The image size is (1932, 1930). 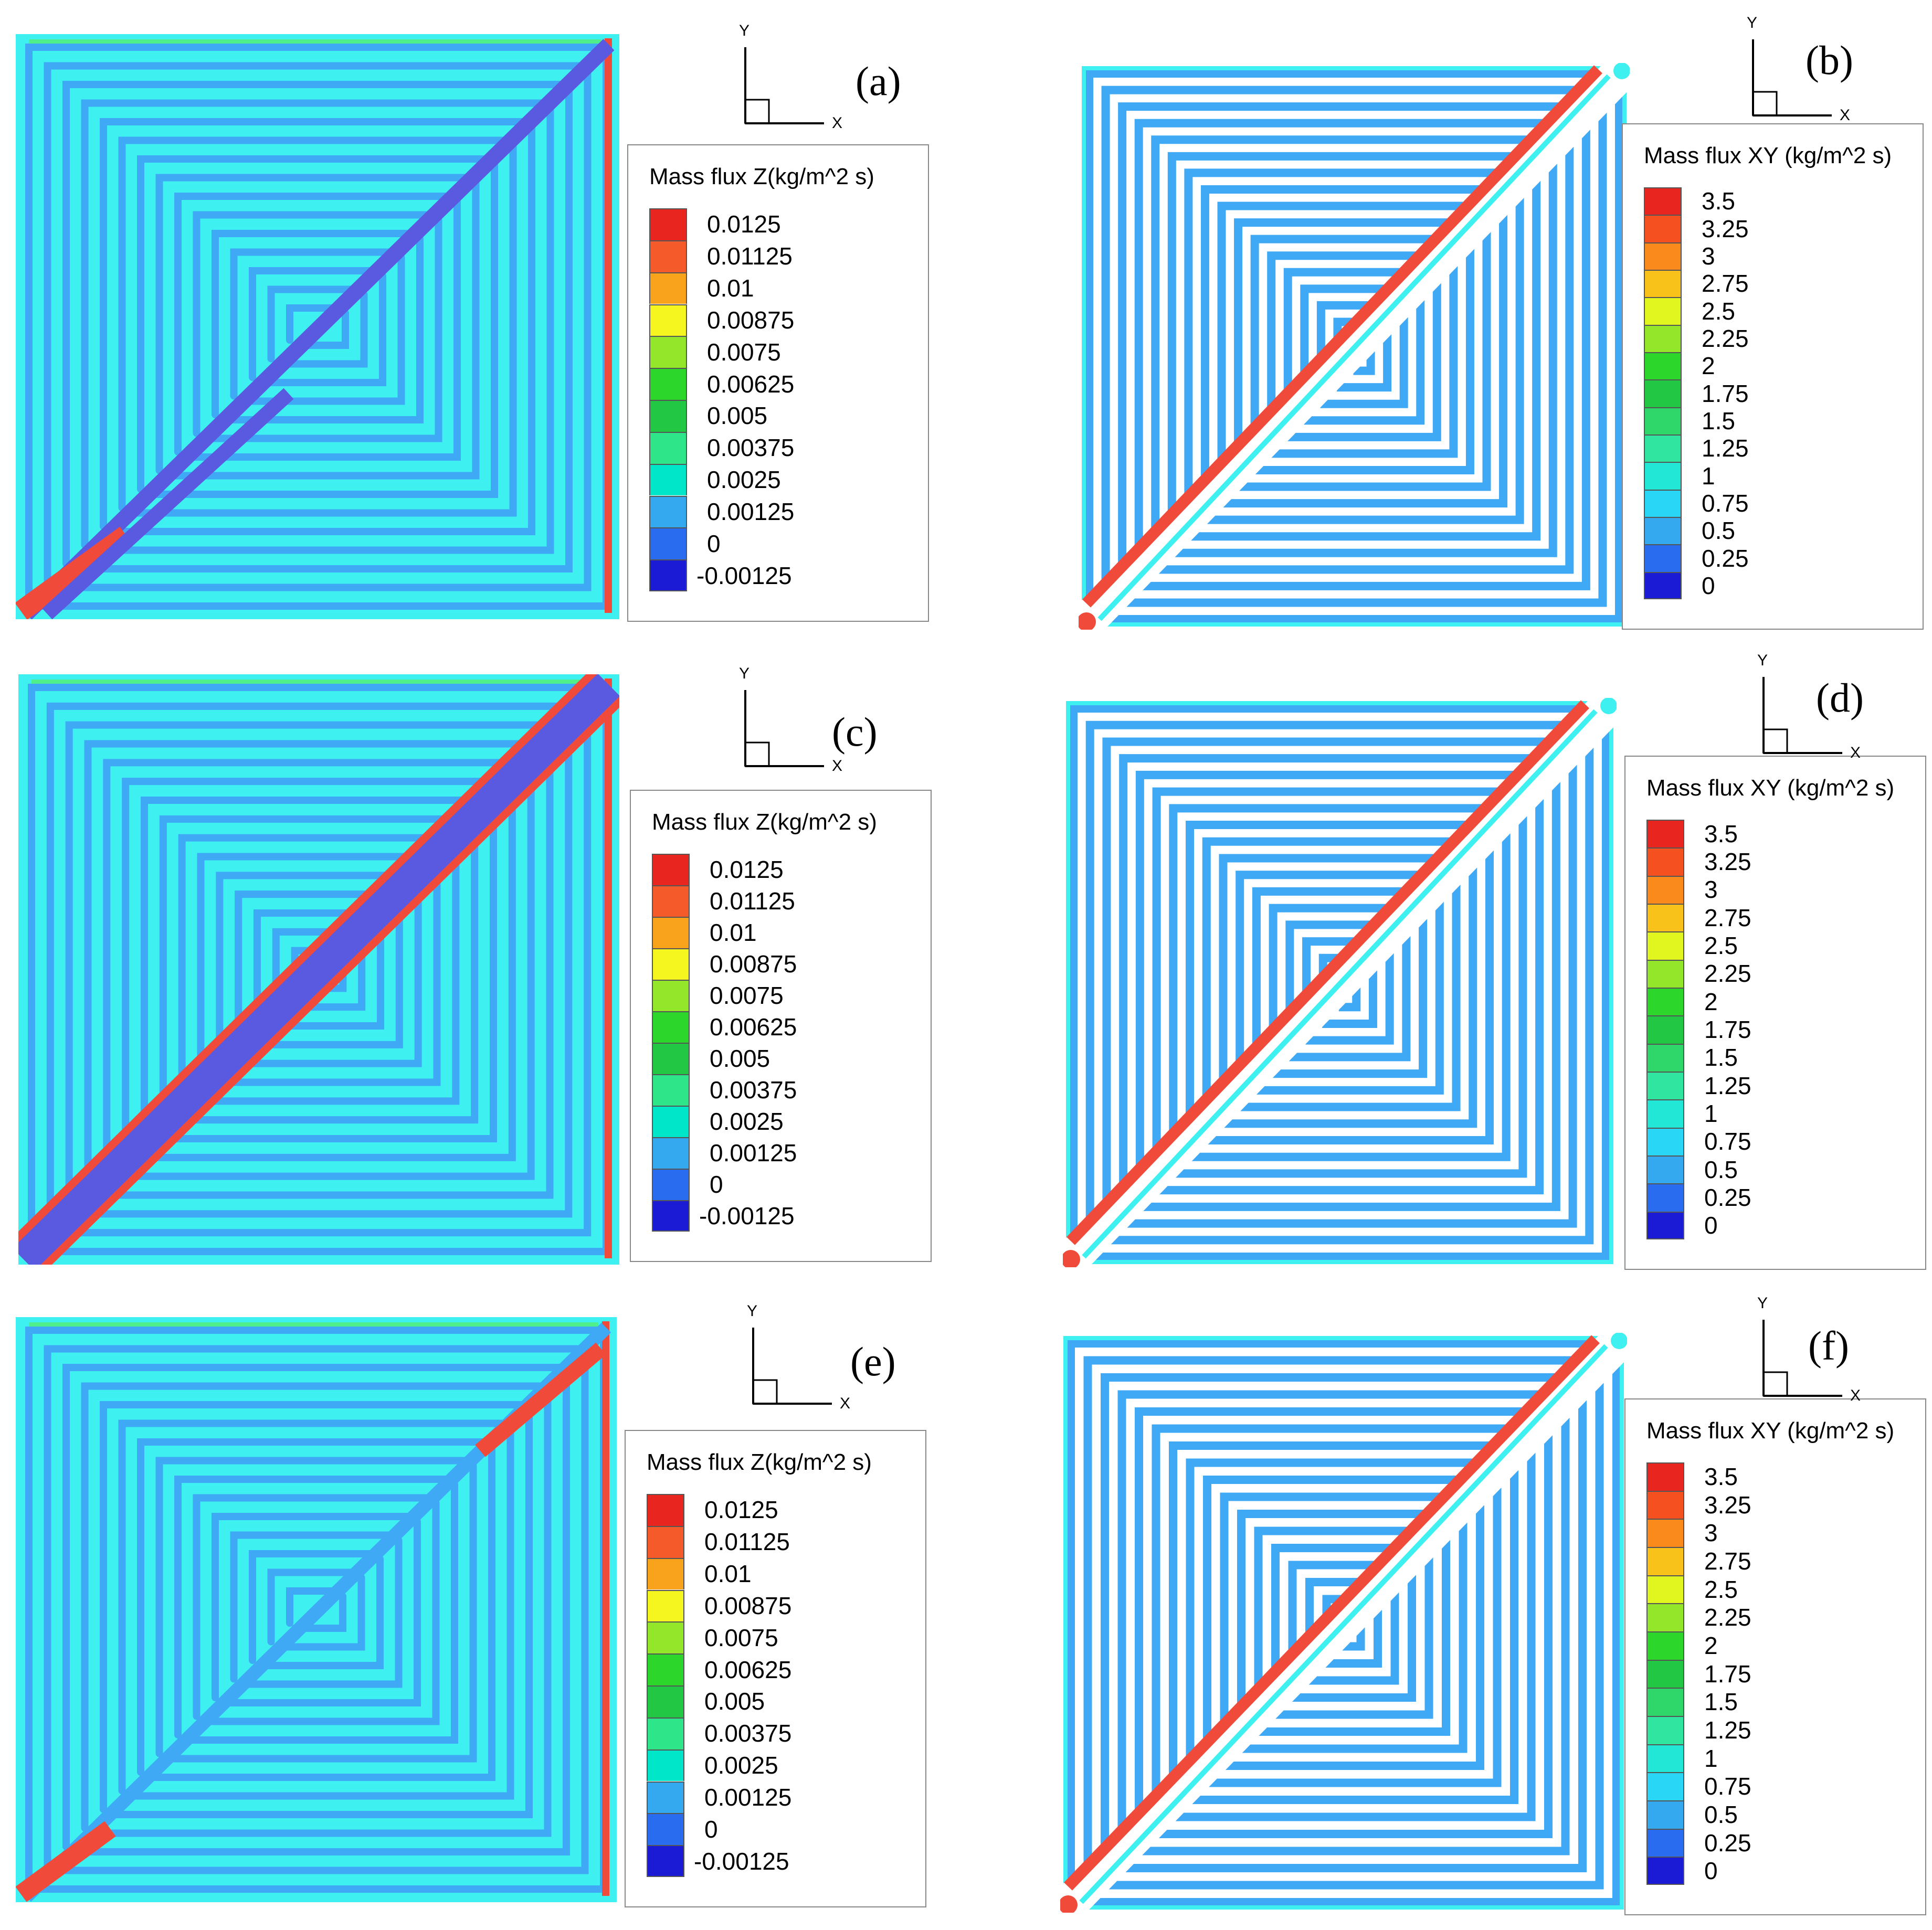 I want to click on legend-title: Mass flux XY (kg/m^2 s), so click(x=1770, y=788).